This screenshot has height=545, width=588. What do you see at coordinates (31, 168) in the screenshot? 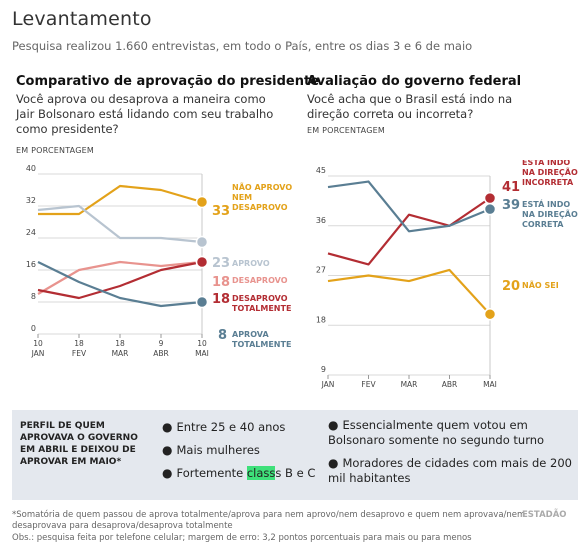
I see `y-tick-label: 40` at bounding box center [31, 168].